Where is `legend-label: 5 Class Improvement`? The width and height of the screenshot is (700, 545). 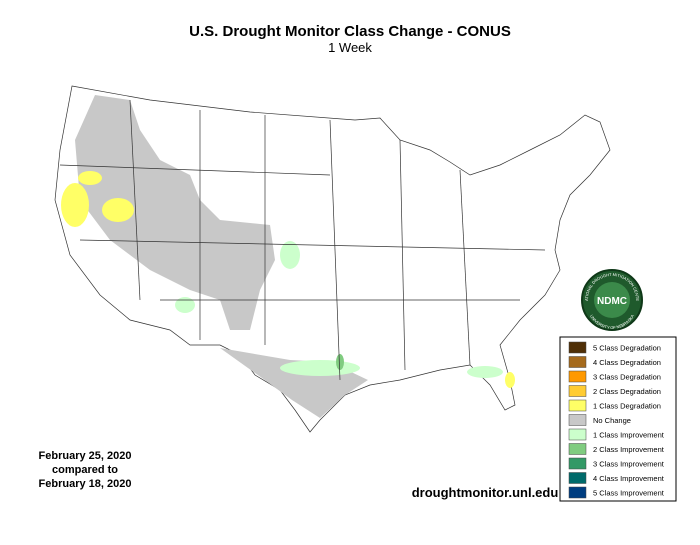
legend-label: 5 Class Improvement is located at coordinates (629, 493).